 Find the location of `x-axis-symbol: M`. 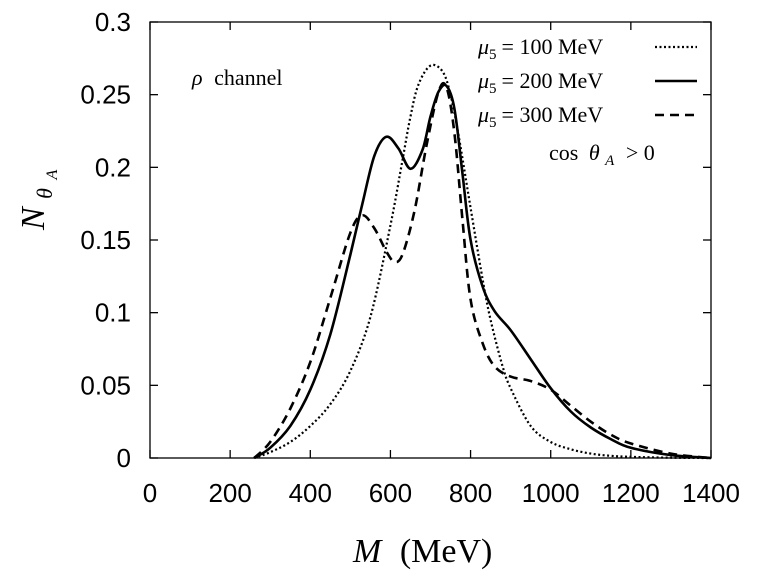

x-axis-symbol: M is located at coordinates (367, 551).